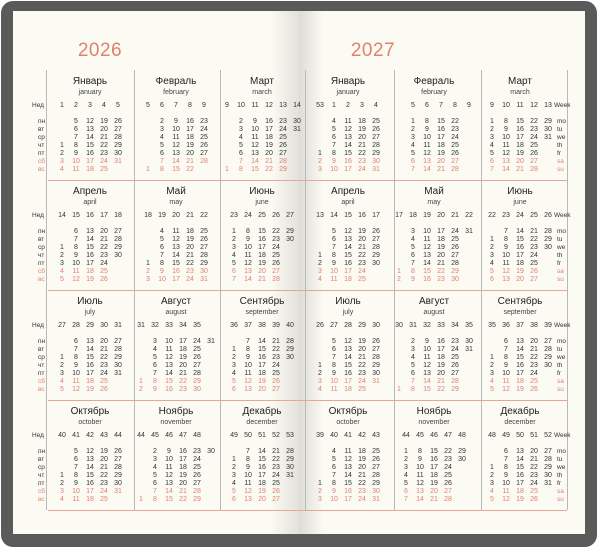 The width and height of the screenshot is (600, 550). Describe the element at coordinates (548, 129) in the screenshot. I see `day-cell: 30` at that location.